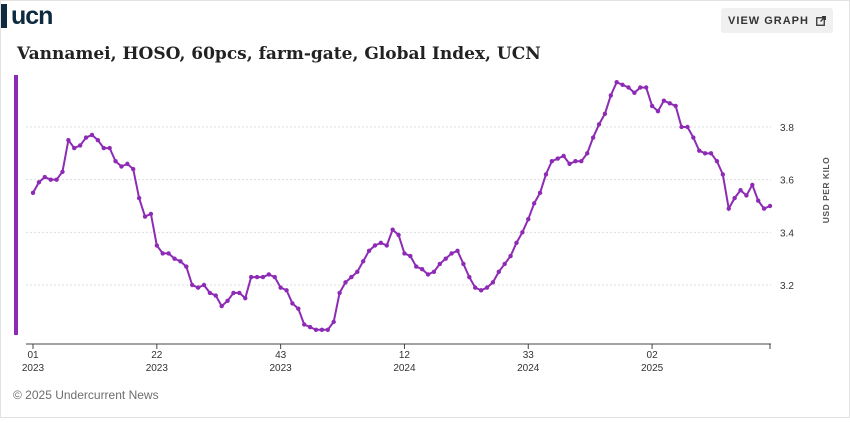 Image resolution: width=850 pixels, height=423 pixels. I want to click on view-graph-button: VIEW GRAPH, so click(777, 20).